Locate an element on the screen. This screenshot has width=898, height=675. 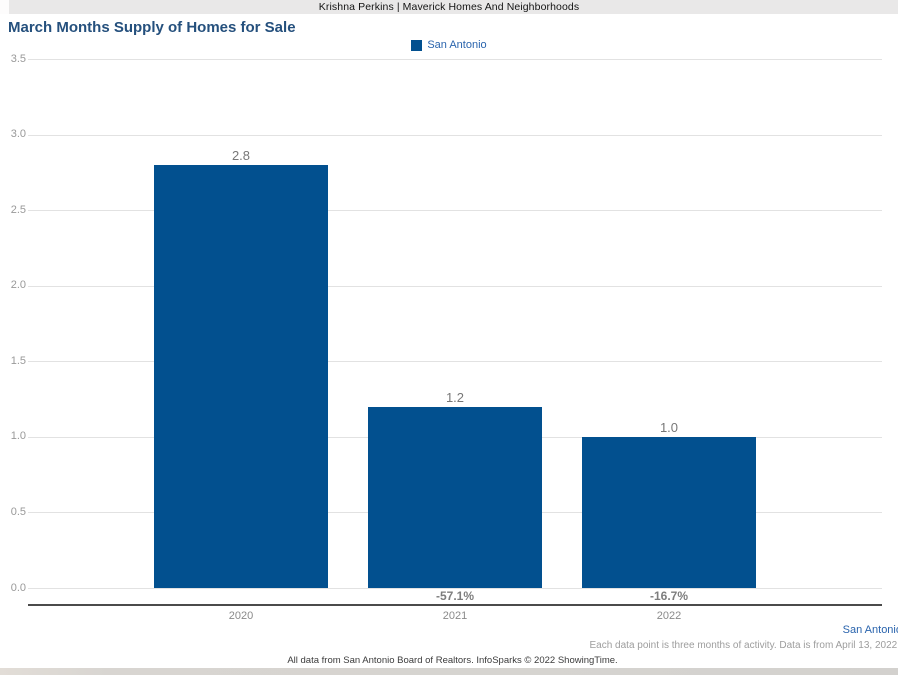
legend-label: San Antonio is located at coordinates (457, 45).